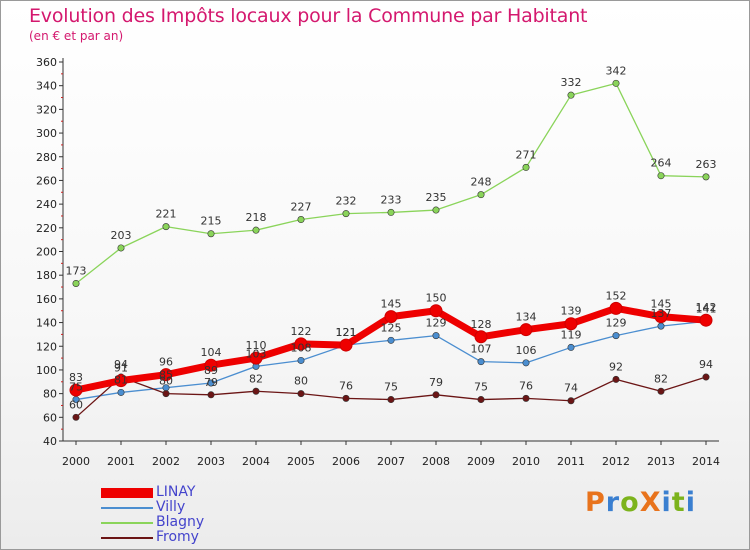 This screenshot has height=550, width=750. I want to click on data-label-fromy: 80, so click(166, 381).